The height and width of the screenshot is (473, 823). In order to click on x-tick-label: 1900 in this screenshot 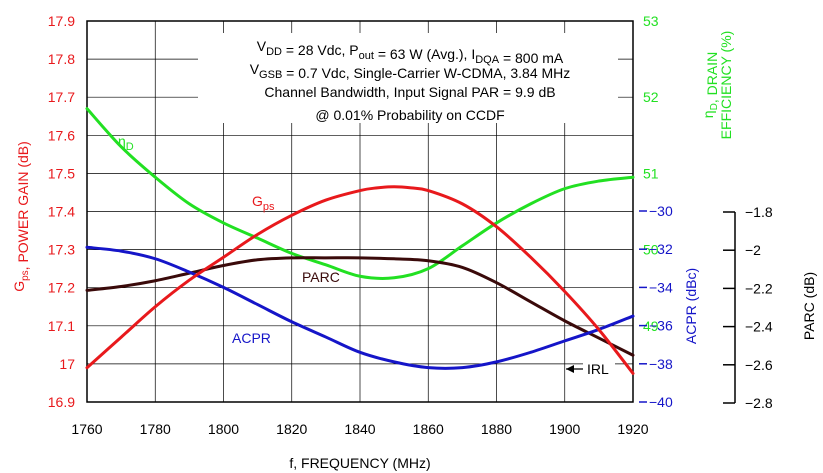, I will do `click(564, 429)`.